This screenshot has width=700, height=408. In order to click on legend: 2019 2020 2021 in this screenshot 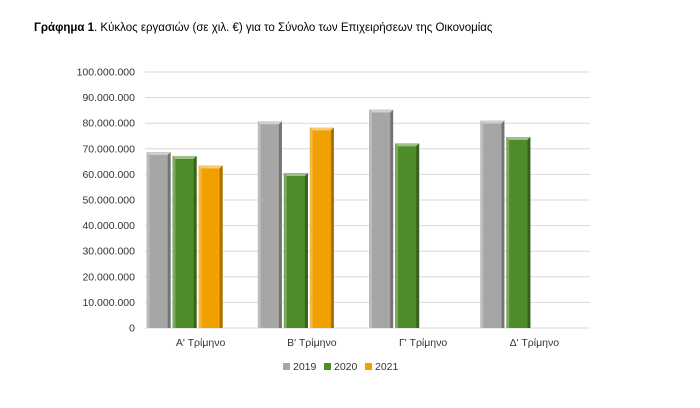, I will do `click(341, 367)`.